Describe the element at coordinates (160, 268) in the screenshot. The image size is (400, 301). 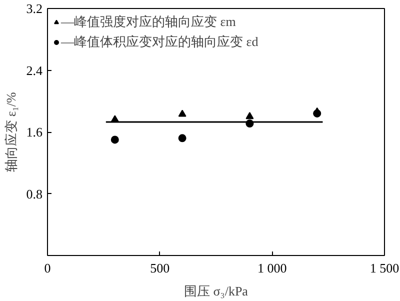
I see `x-tick-label: 500` at that location.